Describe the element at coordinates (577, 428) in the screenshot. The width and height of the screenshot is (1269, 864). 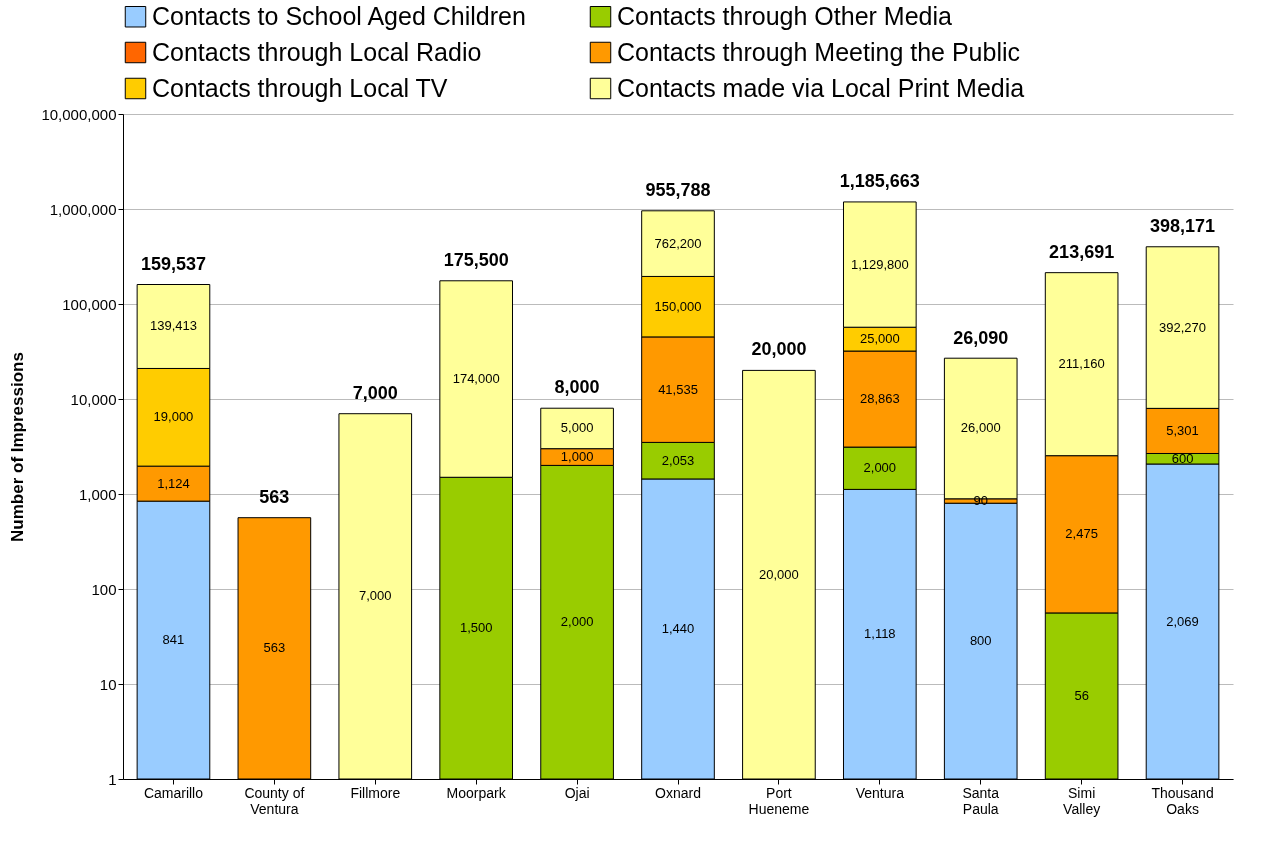
I see `data-label: 5,000` at that location.